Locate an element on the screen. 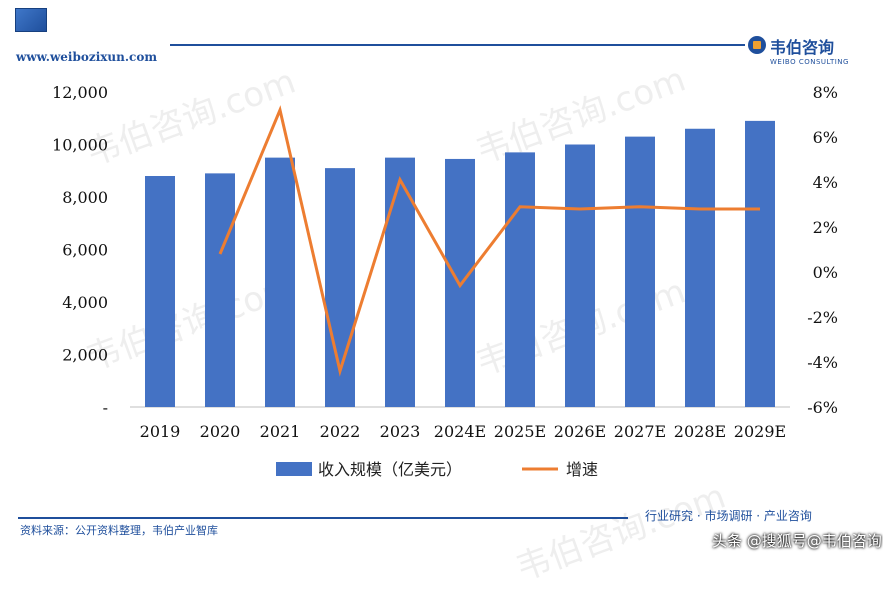 The height and width of the screenshot is (590, 883). footer-tagline: 行业研究 · 市场调研 · 产业咨询 is located at coordinates (728, 516).